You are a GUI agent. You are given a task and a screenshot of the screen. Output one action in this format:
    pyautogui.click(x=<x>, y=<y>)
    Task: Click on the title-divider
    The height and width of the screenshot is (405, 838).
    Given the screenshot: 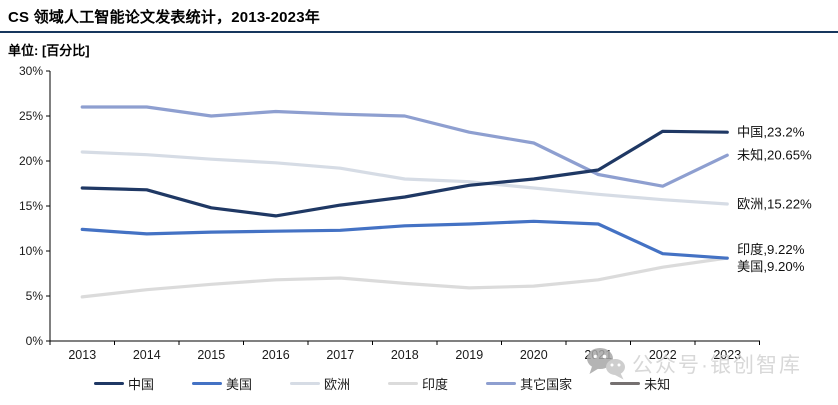 What is the action you would take?
    pyautogui.click(x=419, y=32)
    